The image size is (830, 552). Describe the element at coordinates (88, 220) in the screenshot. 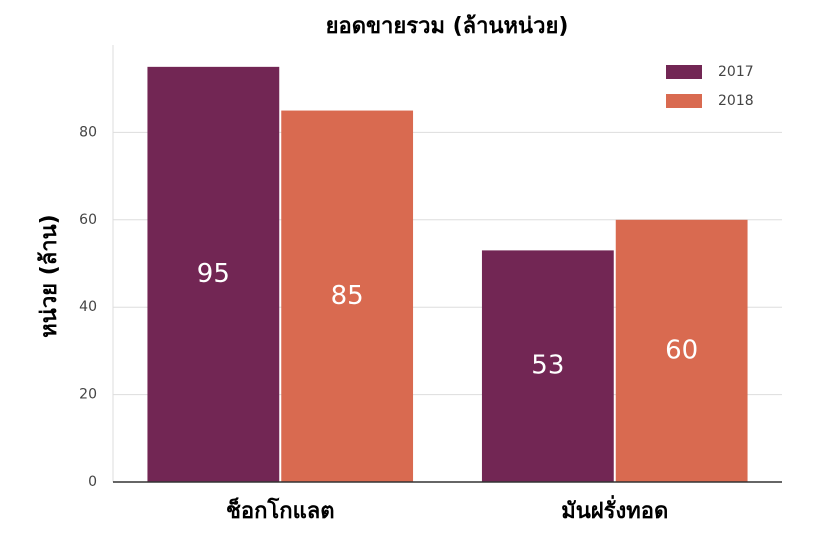

I see `y-tick-label: 60` at that location.